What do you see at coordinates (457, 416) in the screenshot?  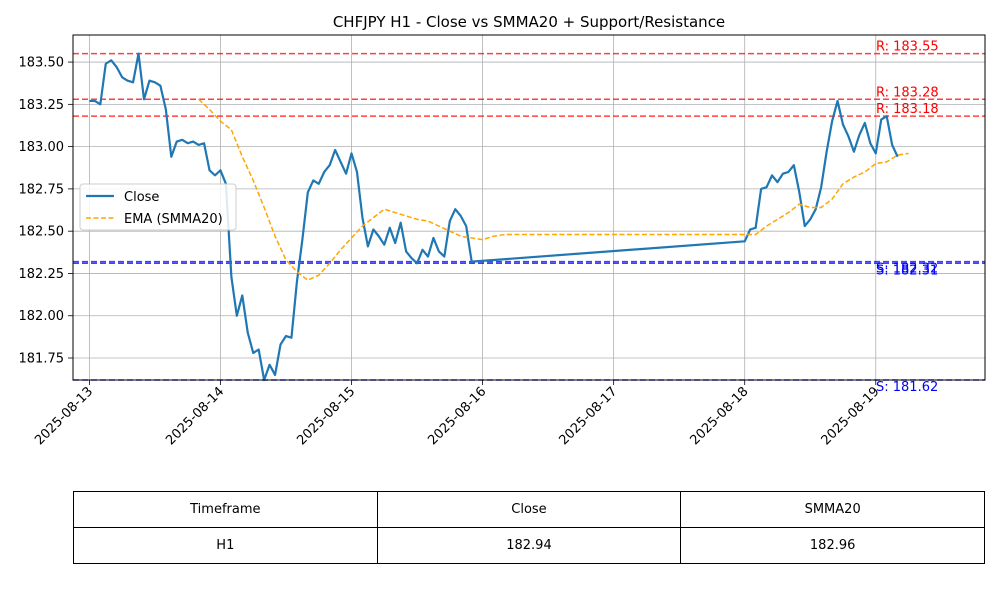 I see `x-tick-label: 2025-08-16` at bounding box center [457, 416].